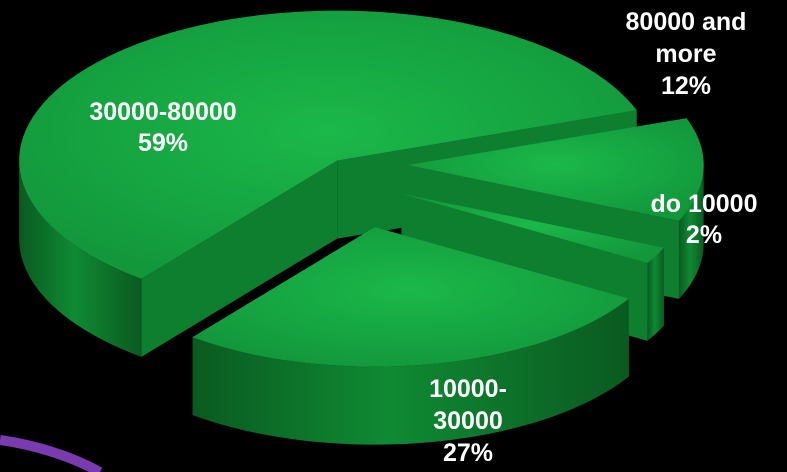 The height and width of the screenshot is (472, 787). Describe the element at coordinates (468, 389) in the screenshot. I see `pie-slice-label-3-line-0: 10000-` at that location.